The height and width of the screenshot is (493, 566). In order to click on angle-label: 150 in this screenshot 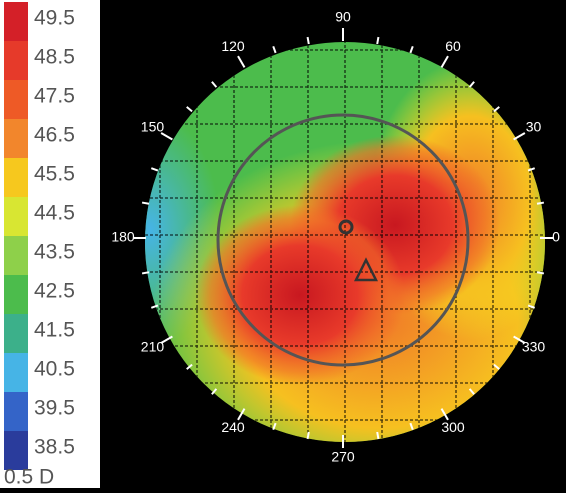, I will do `click(153, 127)`.